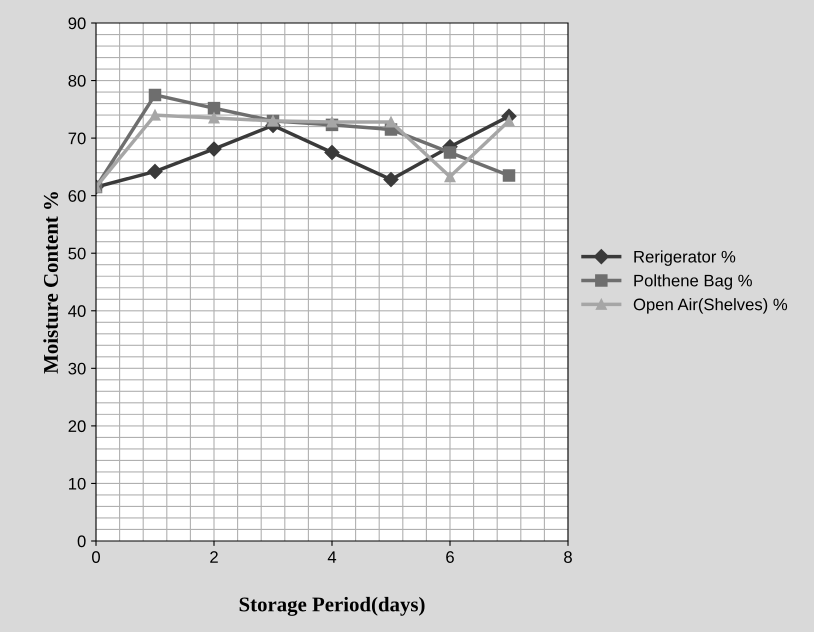 The height and width of the screenshot is (632, 814). I want to click on x-tick-label: 0, so click(96, 557).